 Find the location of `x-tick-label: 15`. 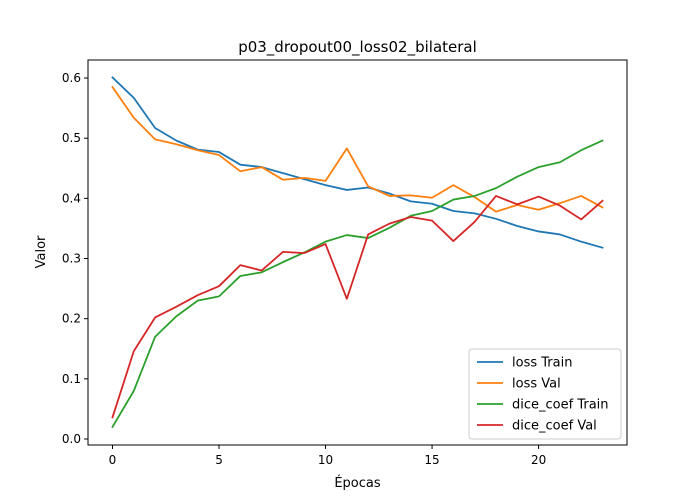

x-tick-label: 15 is located at coordinates (431, 460).